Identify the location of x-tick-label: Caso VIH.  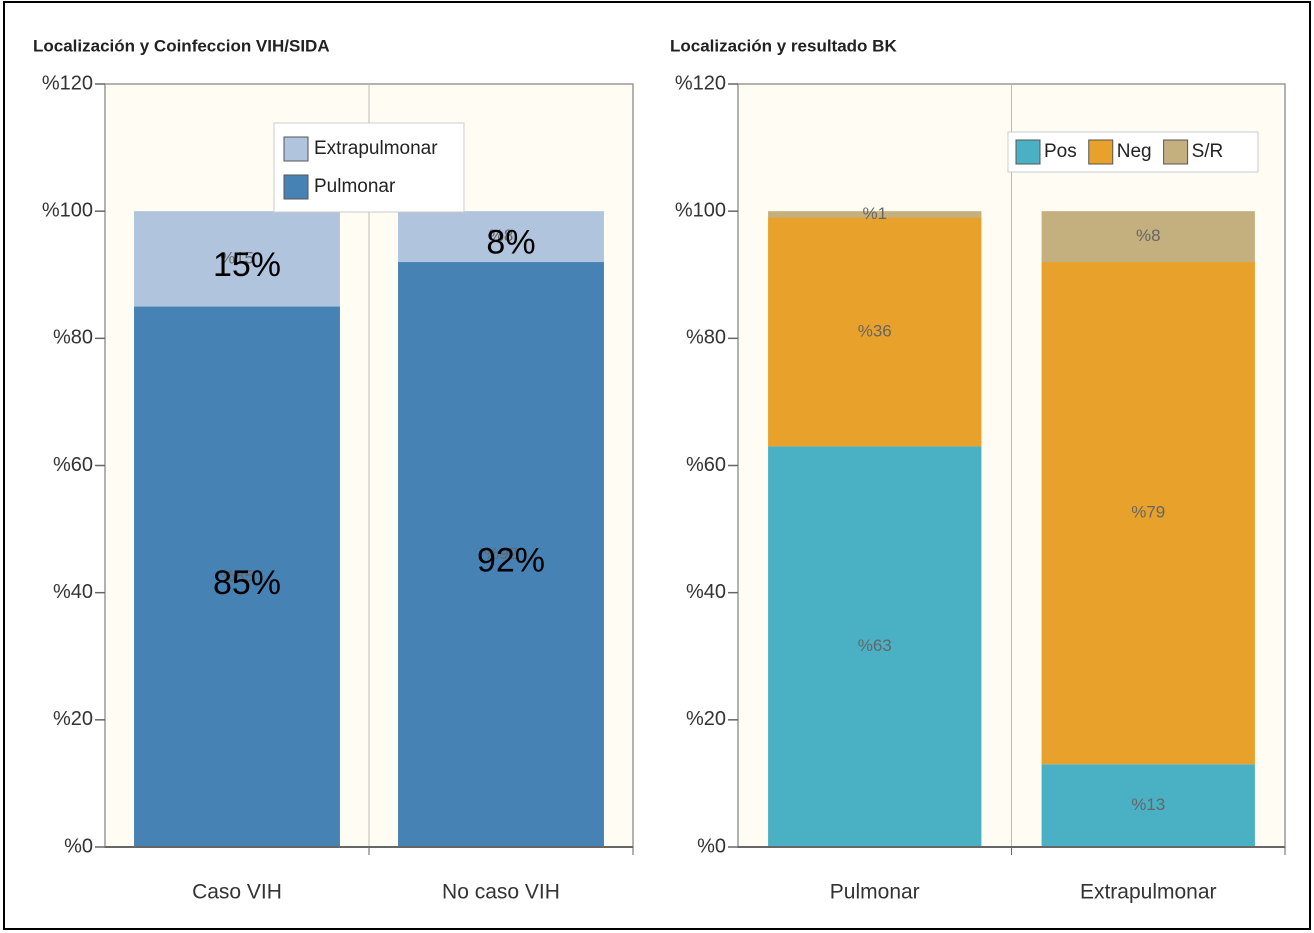
(237, 892).